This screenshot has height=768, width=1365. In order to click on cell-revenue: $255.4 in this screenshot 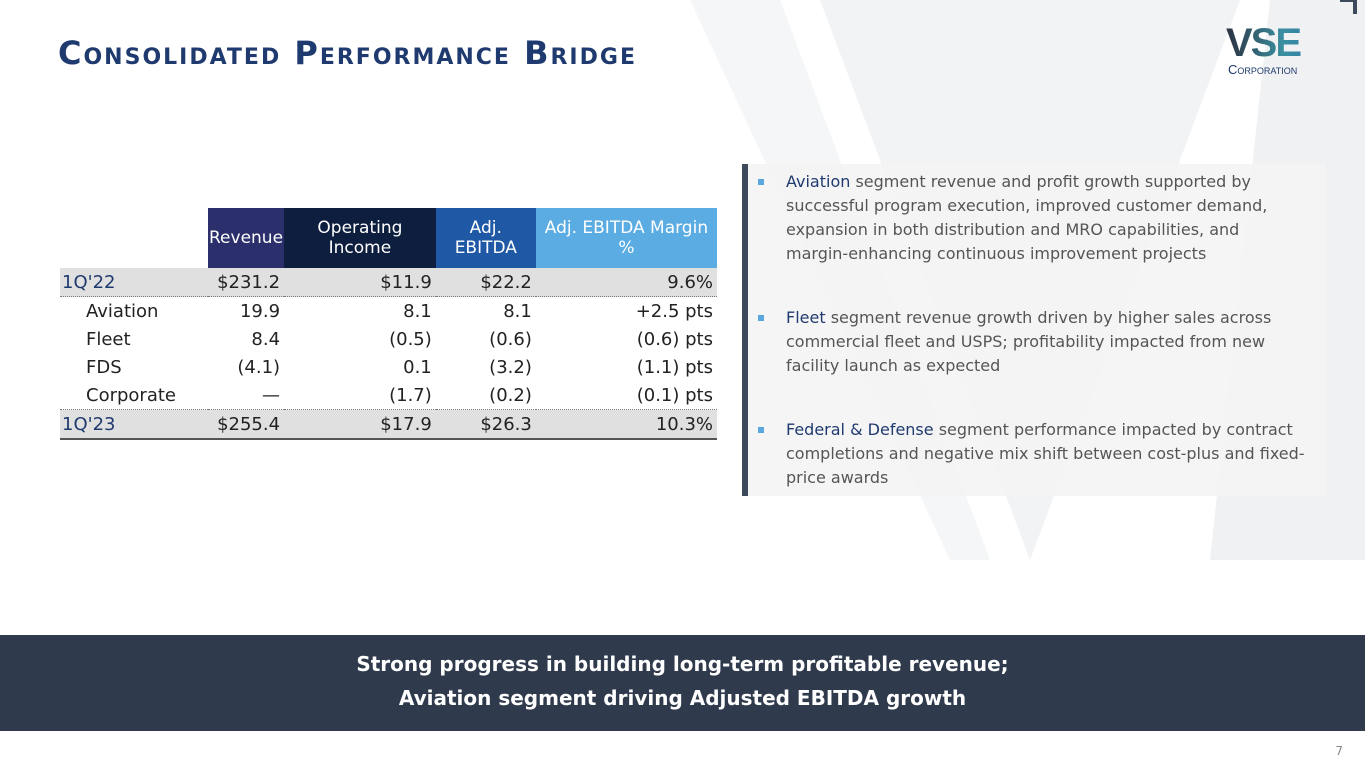, I will do `click(246, 424)`.